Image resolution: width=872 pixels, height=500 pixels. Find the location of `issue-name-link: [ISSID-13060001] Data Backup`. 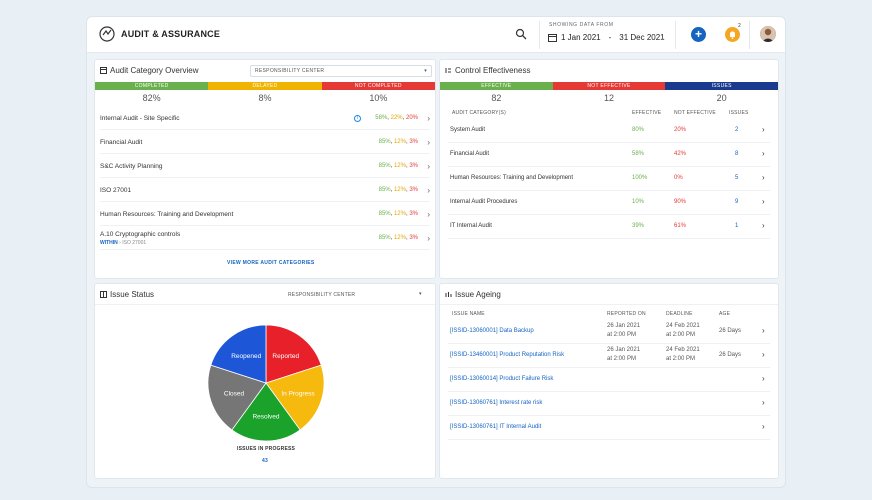

issue-name-link: [ISSID-13060001] Data Backup is located at coordinates (492, 331).